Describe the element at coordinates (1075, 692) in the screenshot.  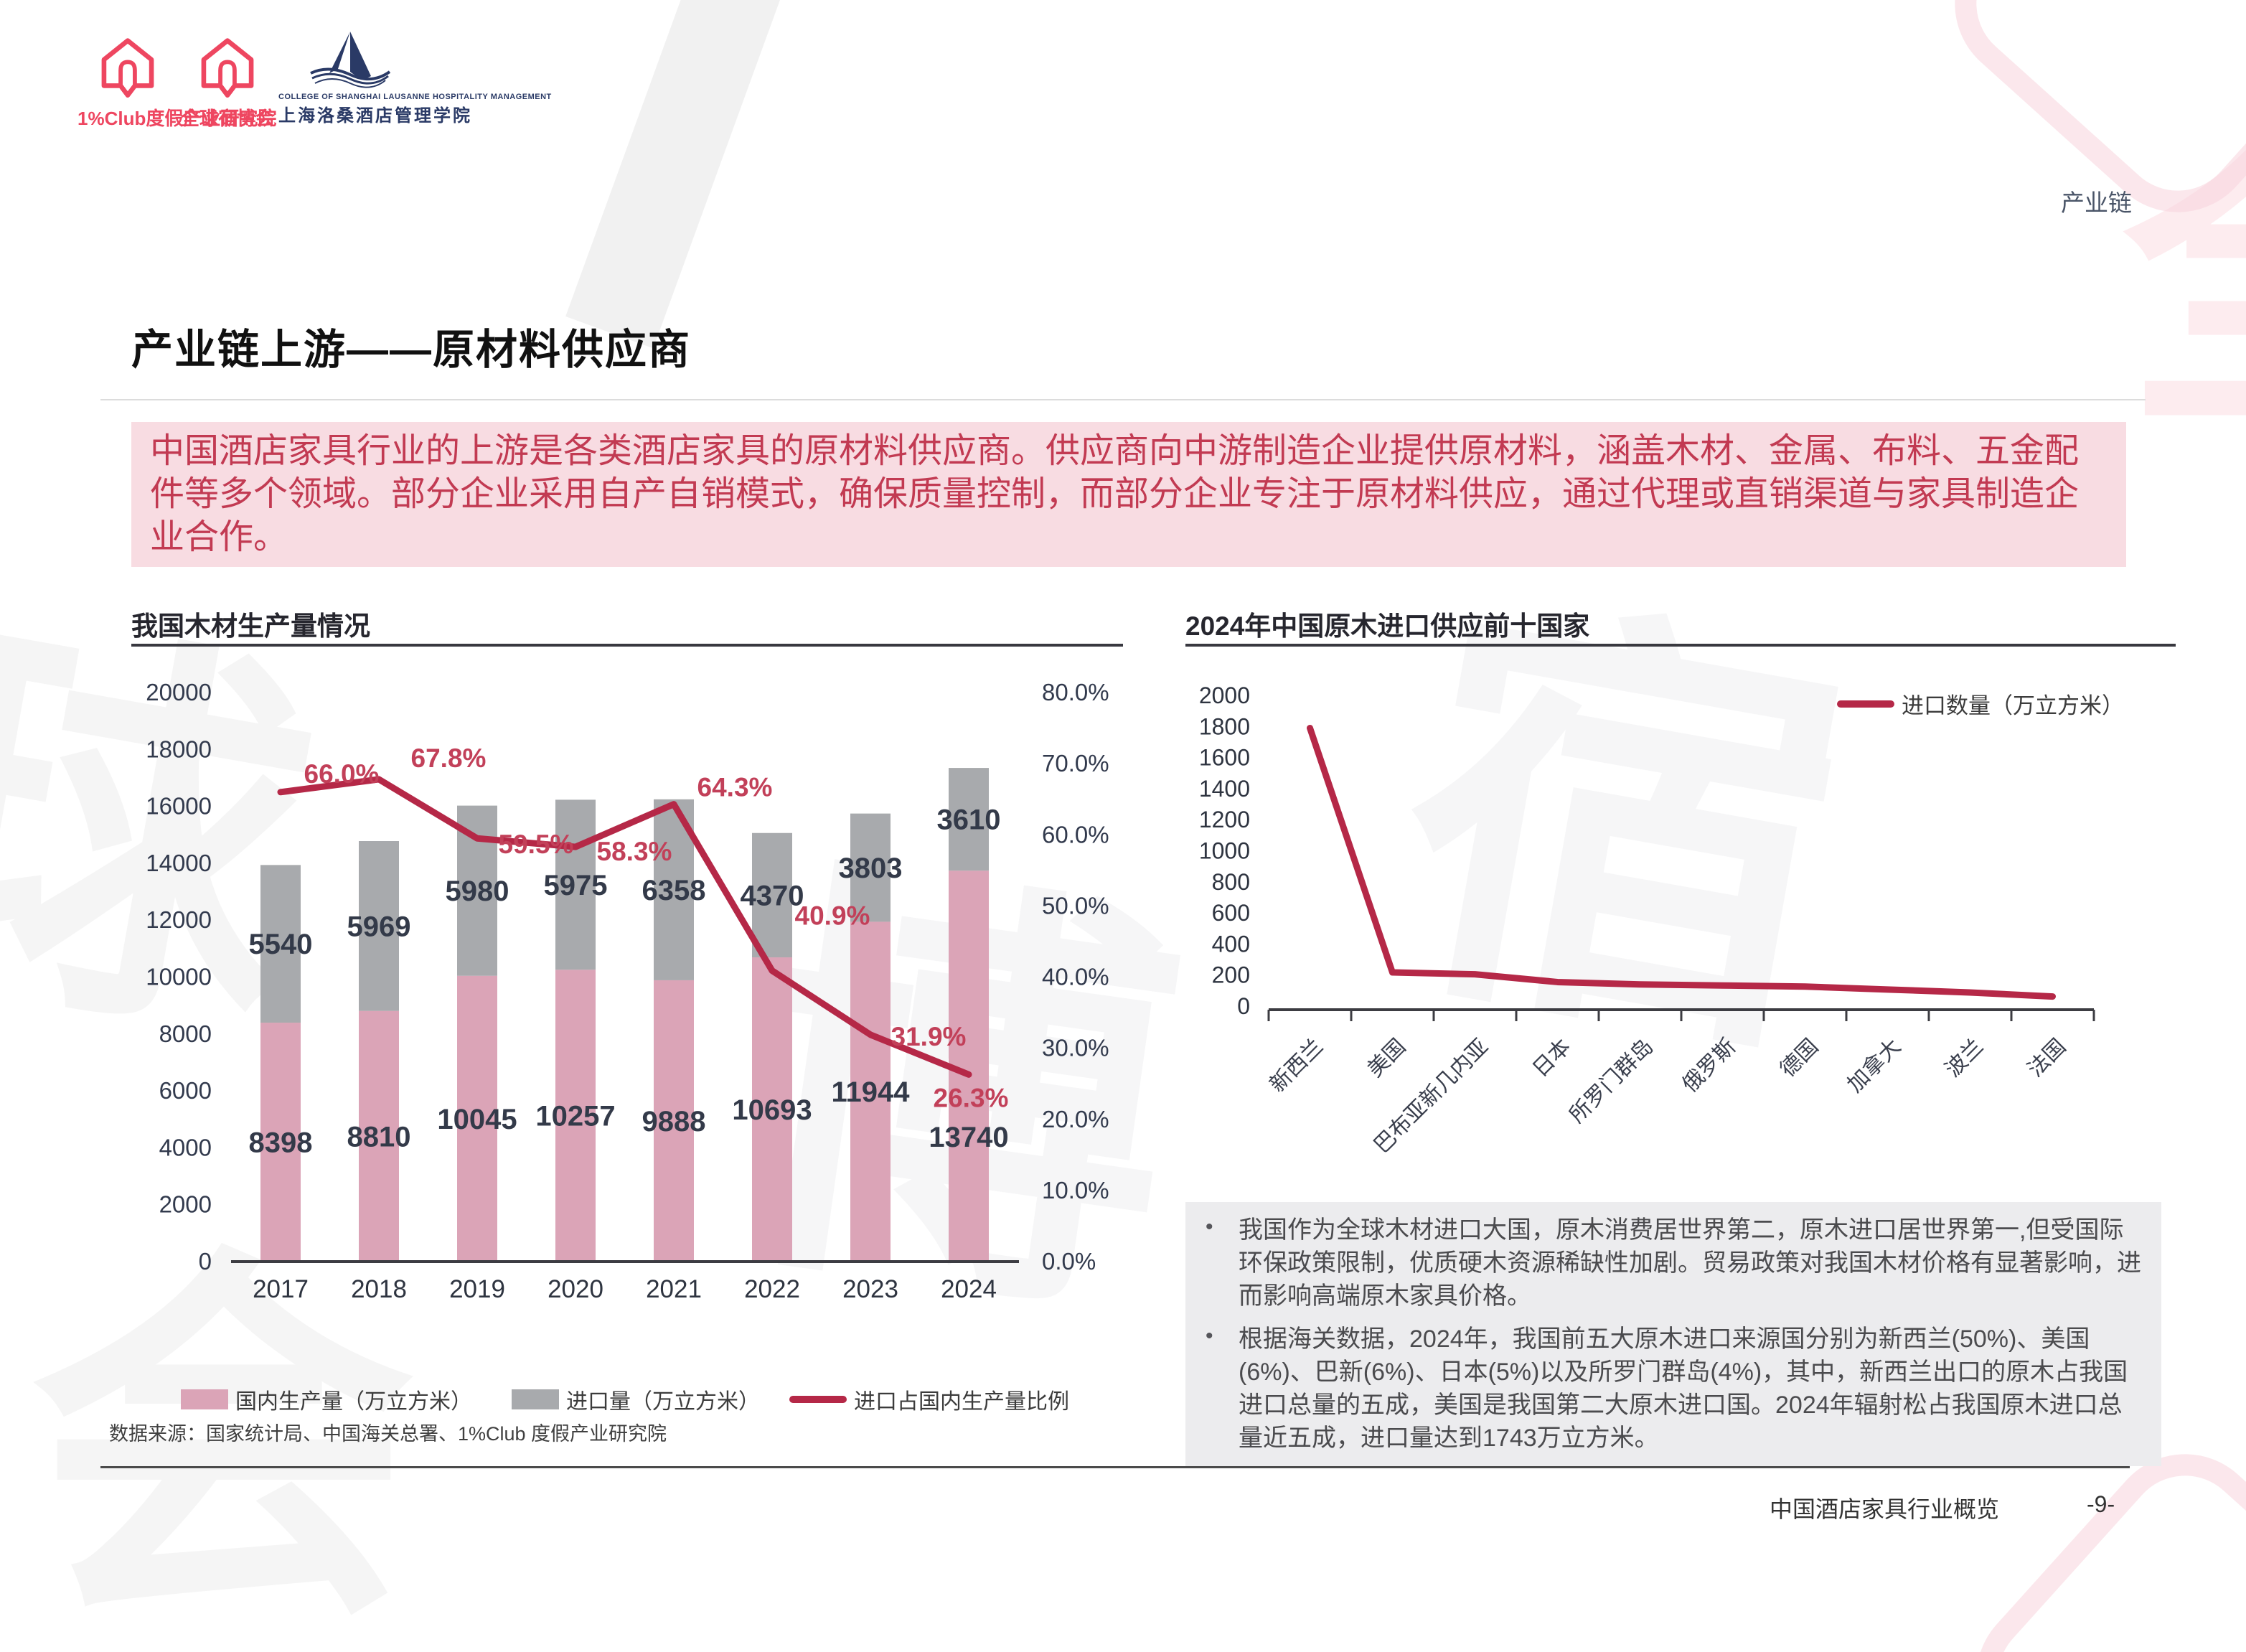
I see `right-axis-tick-label: 80.0%` at that location.